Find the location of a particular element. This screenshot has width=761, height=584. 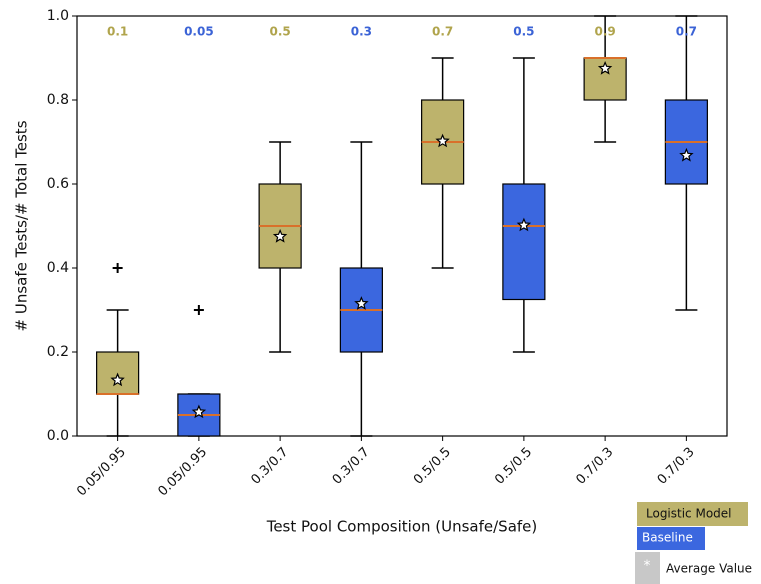

legend-label: Average Value is located at coordinates (709, 569).